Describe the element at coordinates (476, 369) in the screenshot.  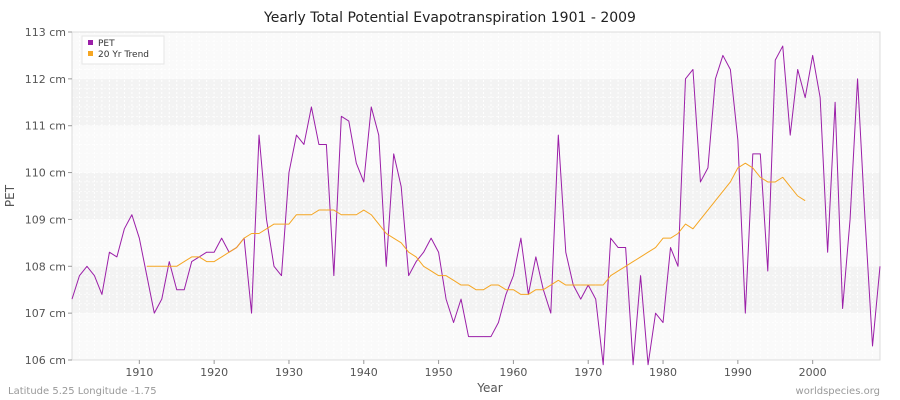
I see `x-axis: 1910 1920 1930 1940 1950 1960 1970 1980 1990 2000` at that location.